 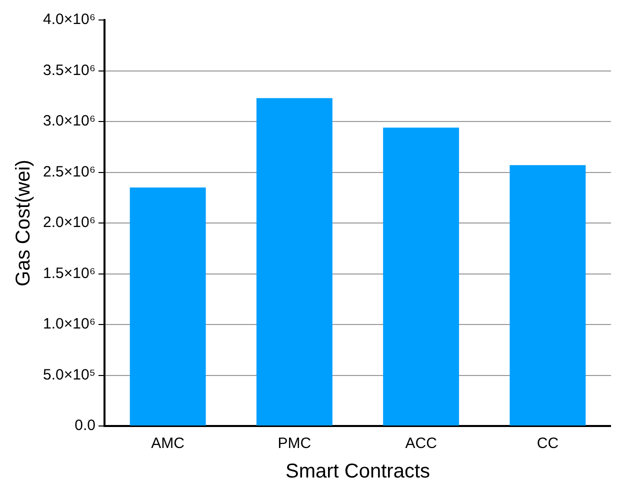 What do you see at coordinates (69, 19) in the screenshot?
I see `y-tick-label: 4.0×10⁶` at bounding box center [69, 19].